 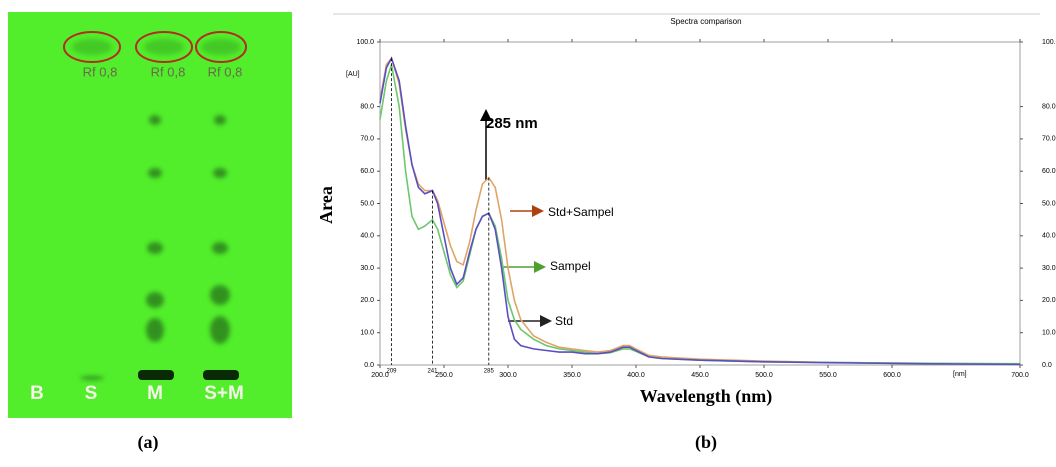 I want to click on y-tick-label: 30.0, so click(x=367, y=268).